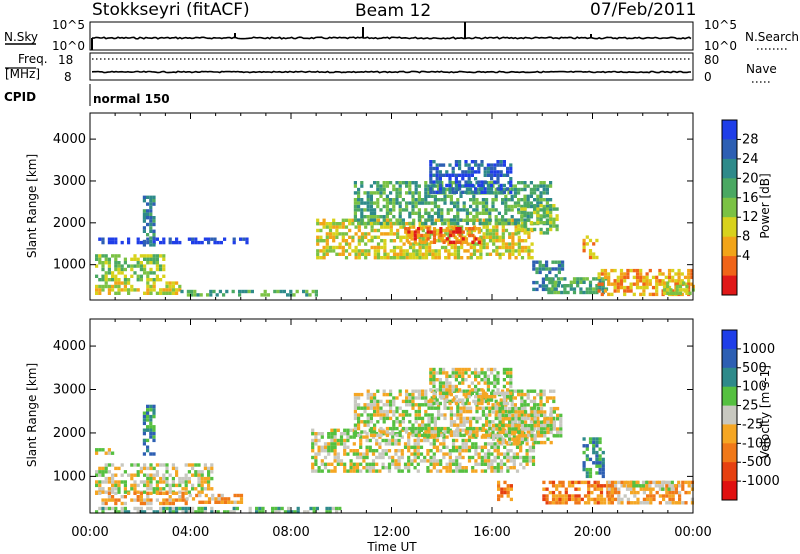 This screenshot has height=554, width=800. What do you see at coordinates (89, 532) in the screenshot?
I see `x-tick-label: 00:00` at bounding box center [89, 532].